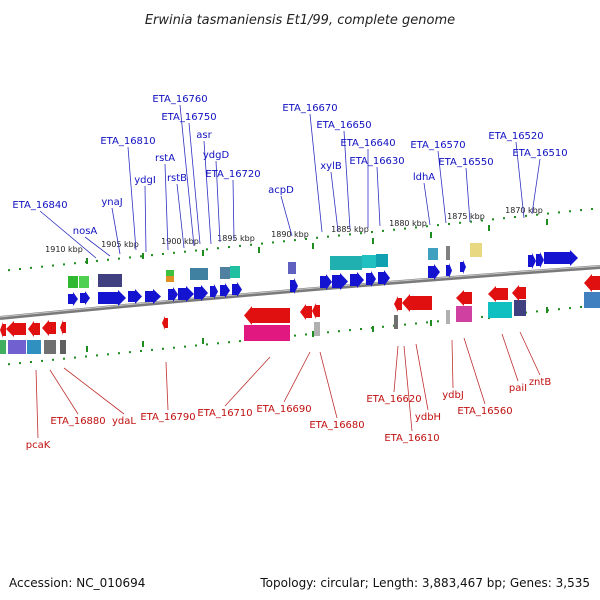 The image size is (600, 600). What do you see at coordinates (127, 141) in the screenshot?
I see `gene-label-forward: ETA_16810` at bounding box center [127, 141].